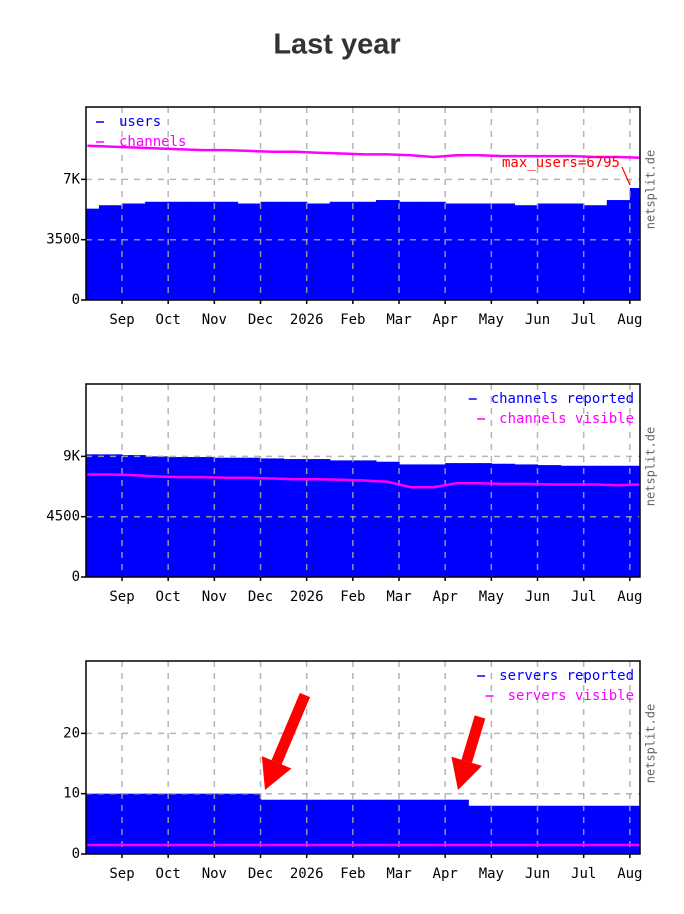  Describe the element at coordinates (566, 676) in the screenshot. I see `legend-label: servers reported` at that location.